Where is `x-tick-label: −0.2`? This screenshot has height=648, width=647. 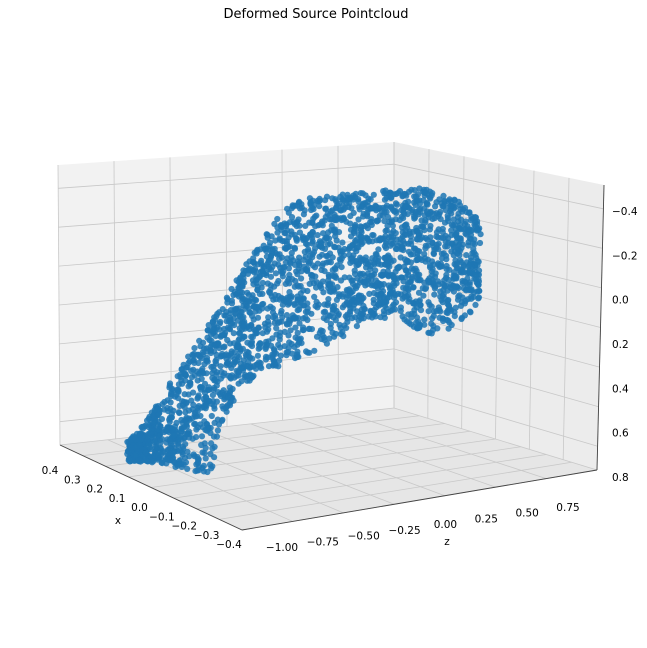 x-tick-label: −0.2 is located at coordinates (185, 527).